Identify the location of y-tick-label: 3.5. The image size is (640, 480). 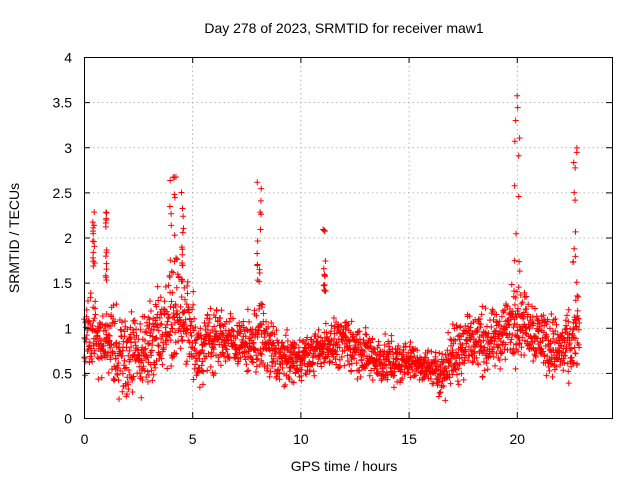
(63, 103).